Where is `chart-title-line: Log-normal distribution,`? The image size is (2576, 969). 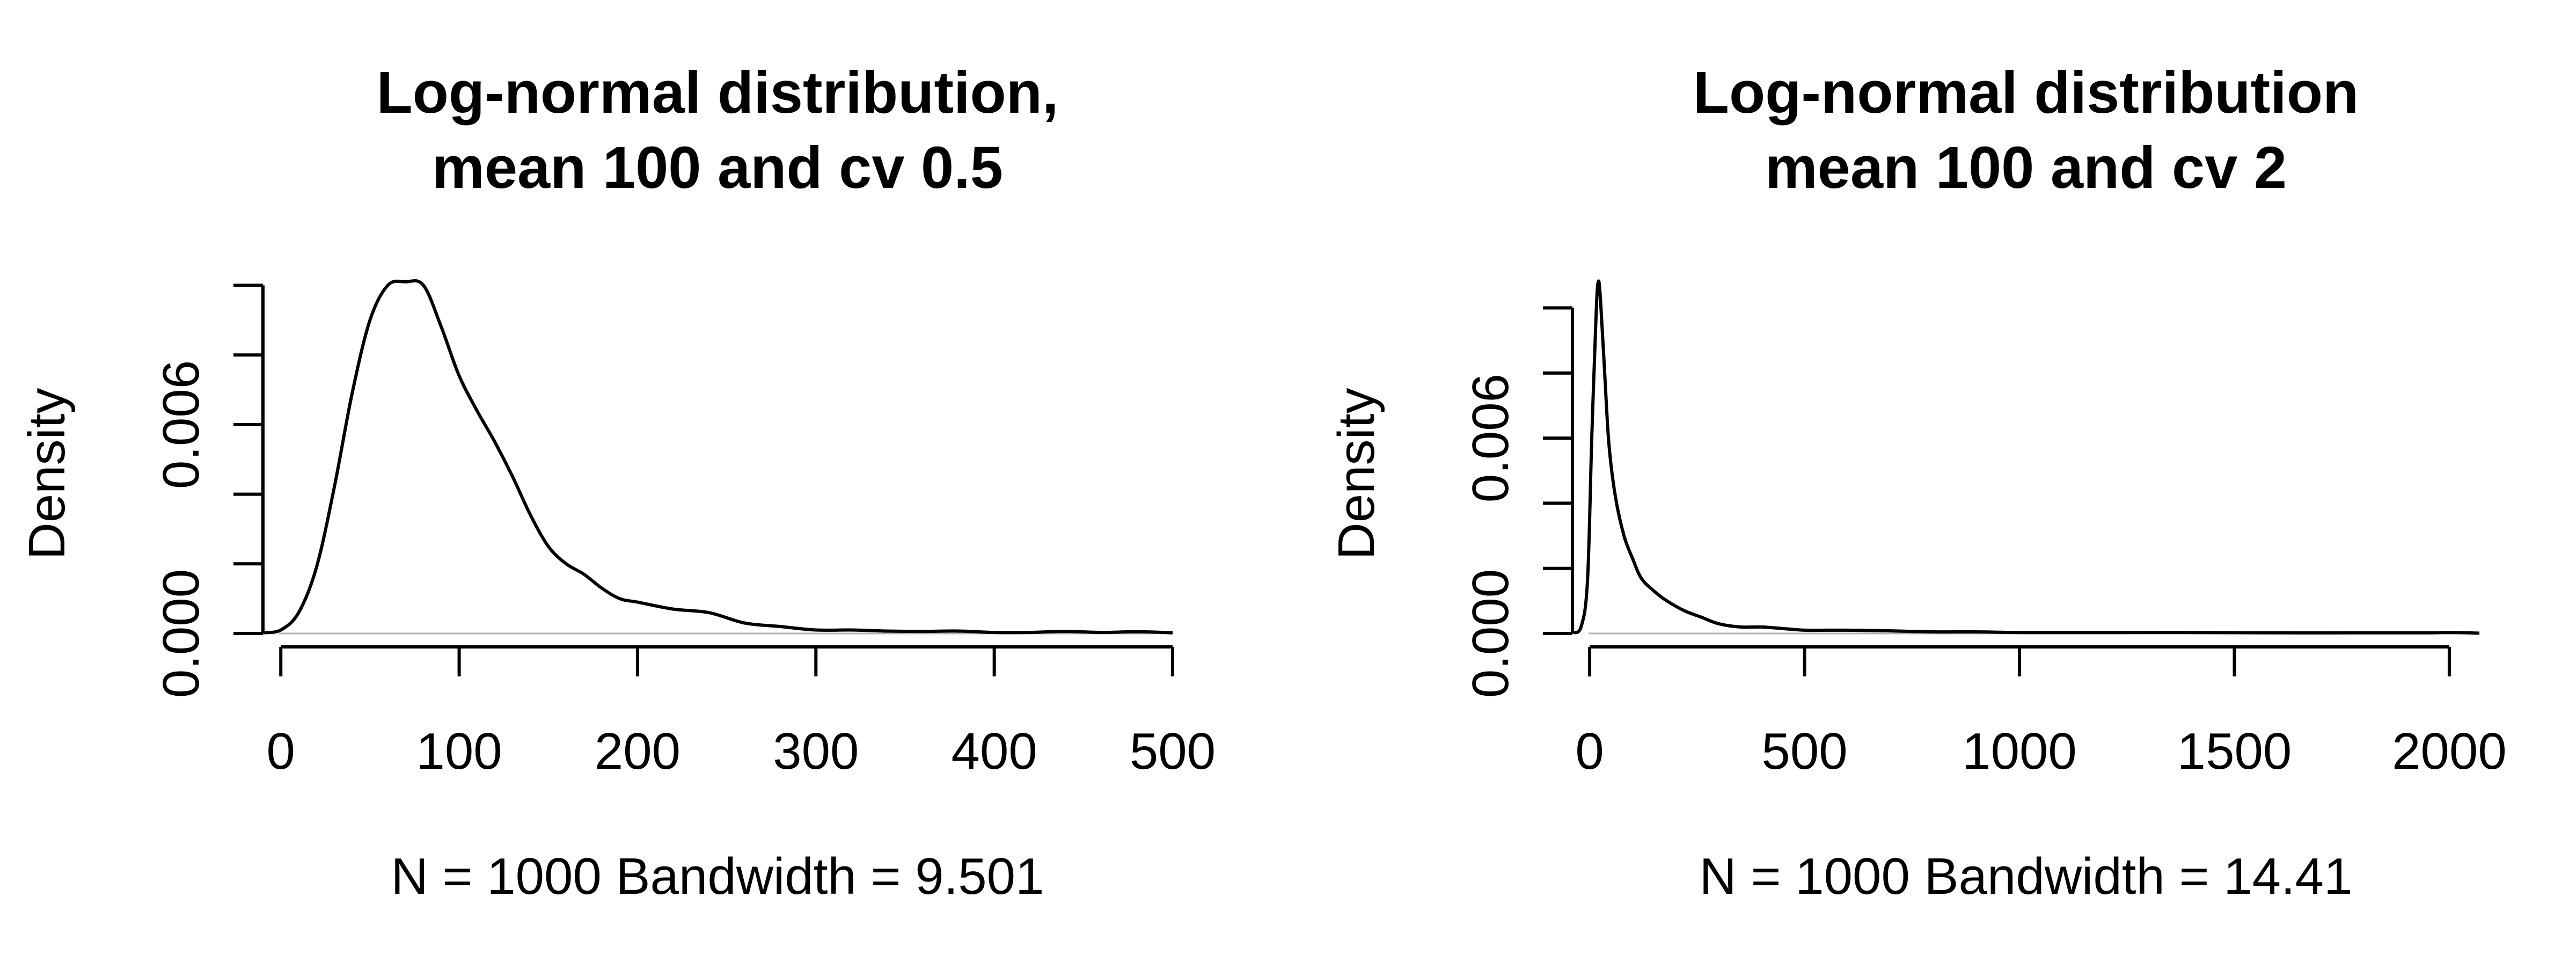 chart-title-line: Log-normal distribution, is located at coordinates (718, 93).